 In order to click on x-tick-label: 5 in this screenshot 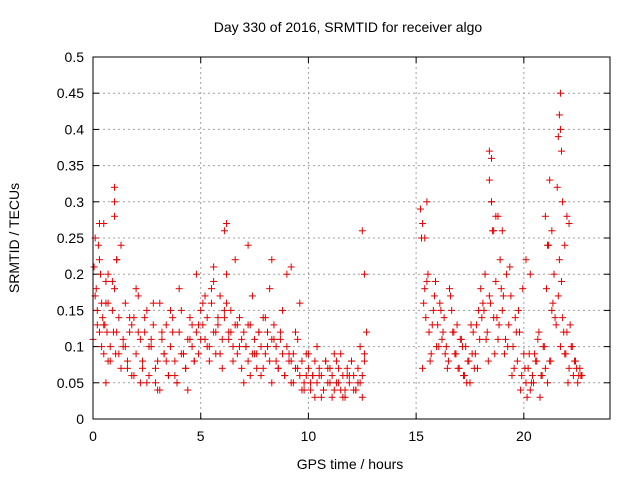, I will do `click(201, 436)`.